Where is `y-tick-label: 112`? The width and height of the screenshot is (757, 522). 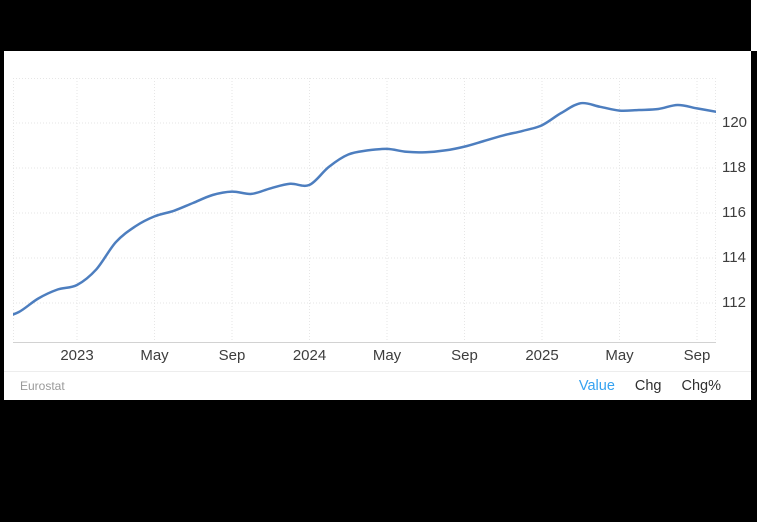 y-tick-label: 112 is located at coordinates (734, 302).